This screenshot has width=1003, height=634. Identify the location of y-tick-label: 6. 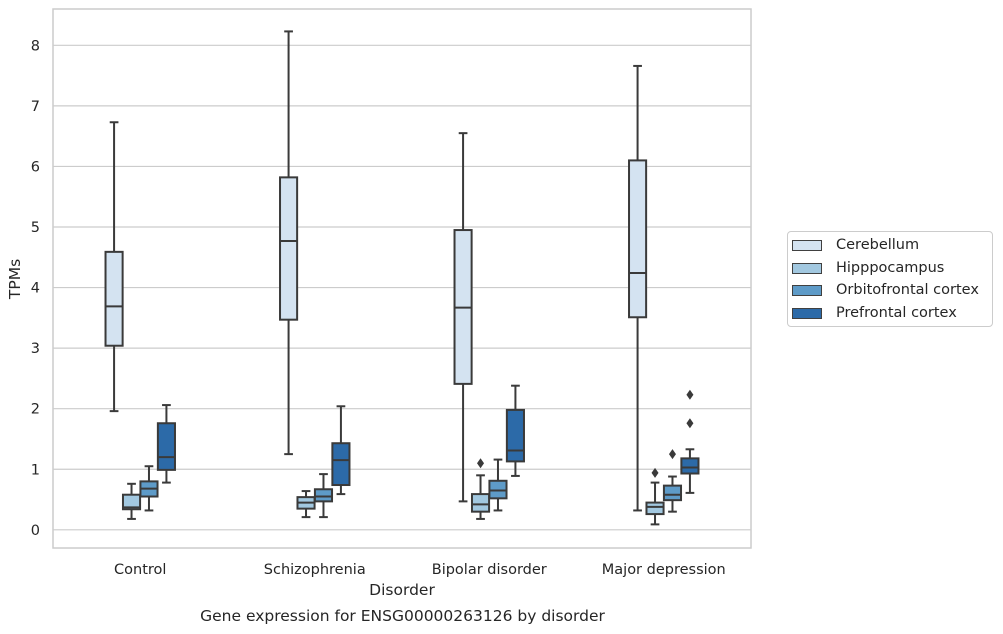
(35, 167).